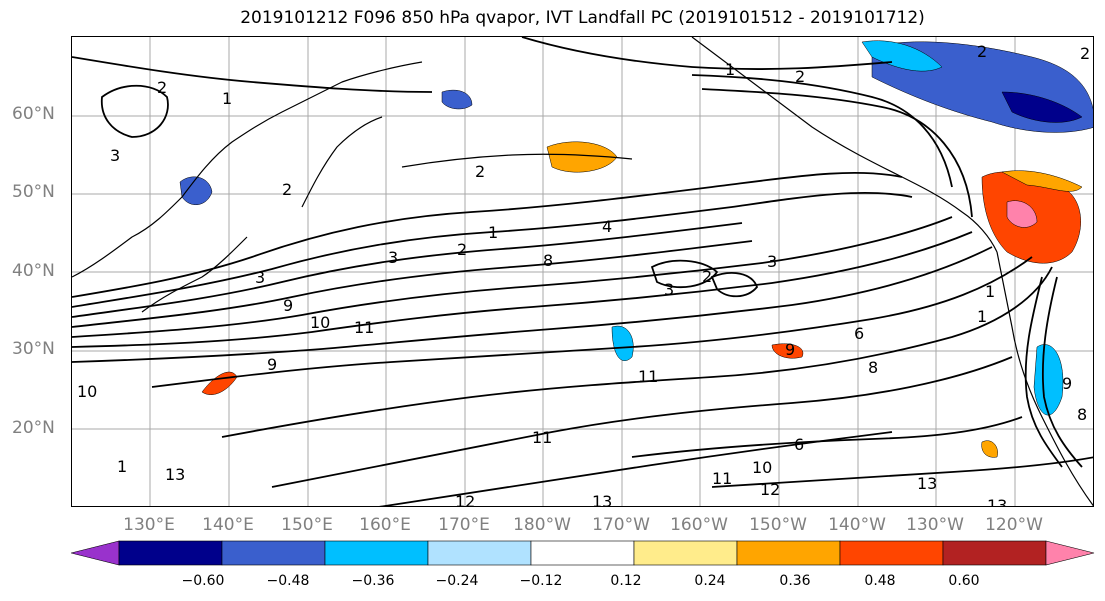  Describe the element at coordinates (464, 525) in the screenshot. I see `lon-label-170e: 170°E` at that location.